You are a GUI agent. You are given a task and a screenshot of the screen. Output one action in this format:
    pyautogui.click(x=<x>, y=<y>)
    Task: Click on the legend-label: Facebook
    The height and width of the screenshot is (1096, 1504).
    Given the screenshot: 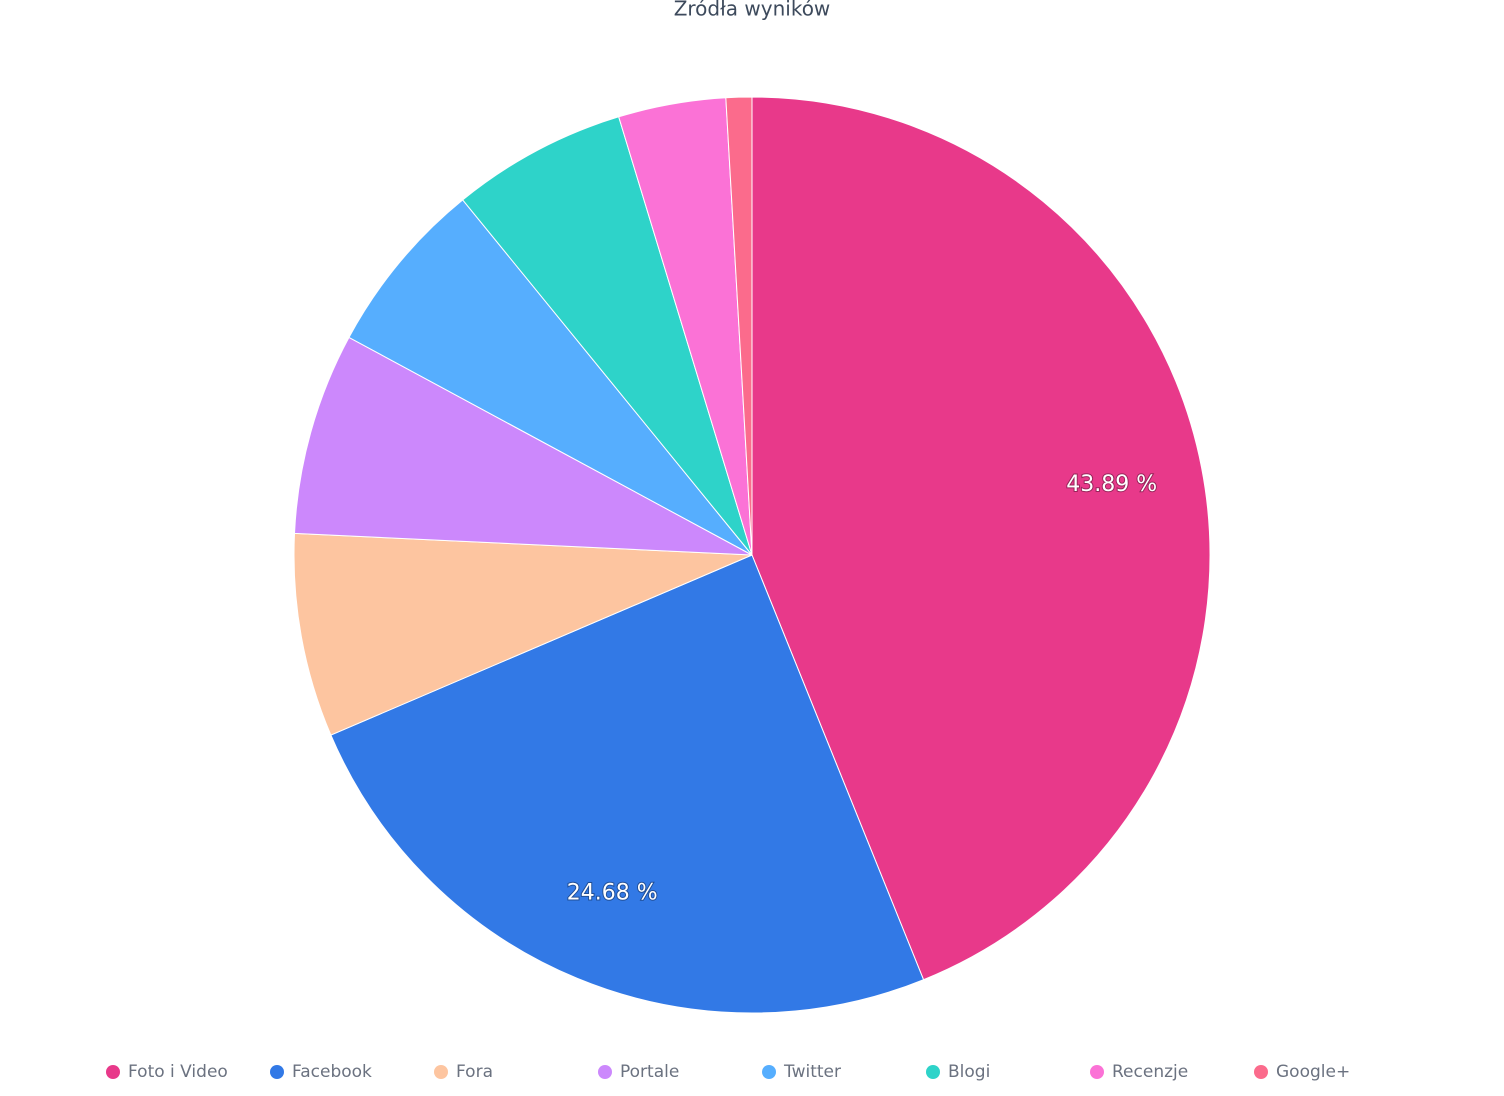 What is the action you would take?
    pyautogui.click(x=332, y=1072)
    